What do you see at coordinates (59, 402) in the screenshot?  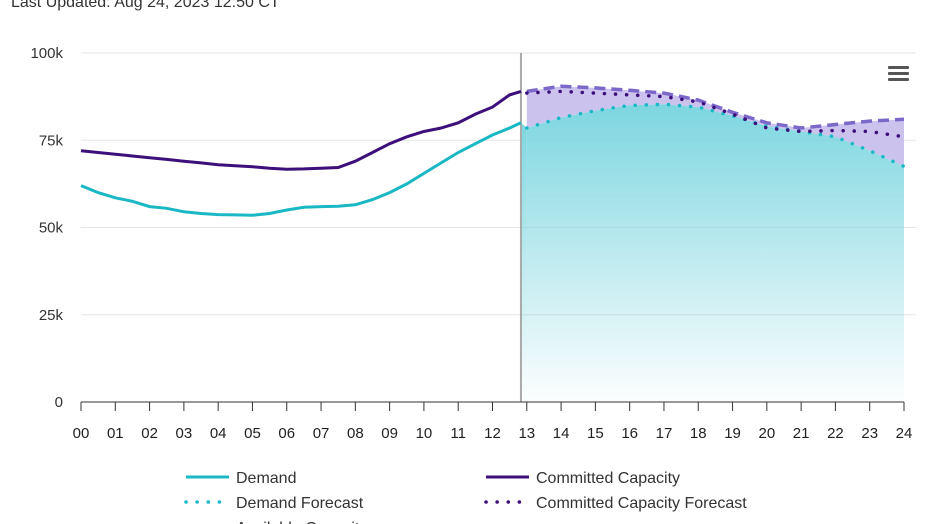 I see `y-tick-label: 0` at bounding box center [59, 402].